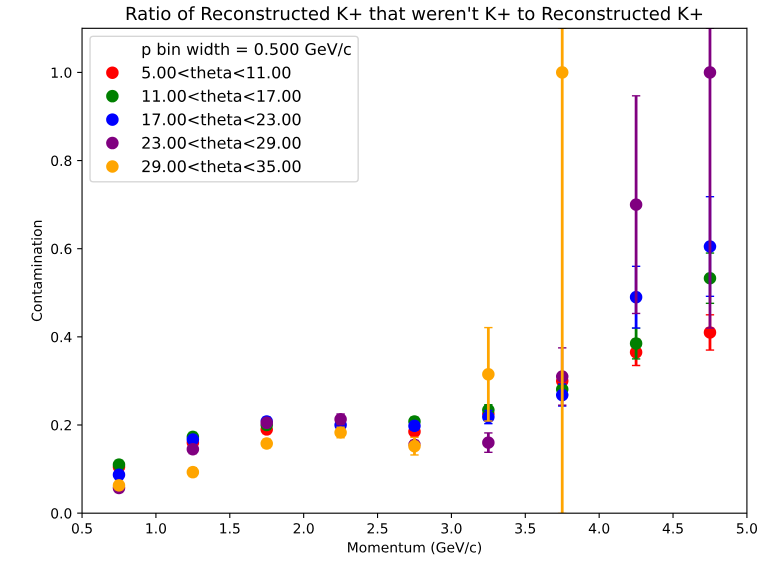 The width and height of the screenshot is (774, 567). I want to click on x-tick-label: 2.5, so click(378, 528).